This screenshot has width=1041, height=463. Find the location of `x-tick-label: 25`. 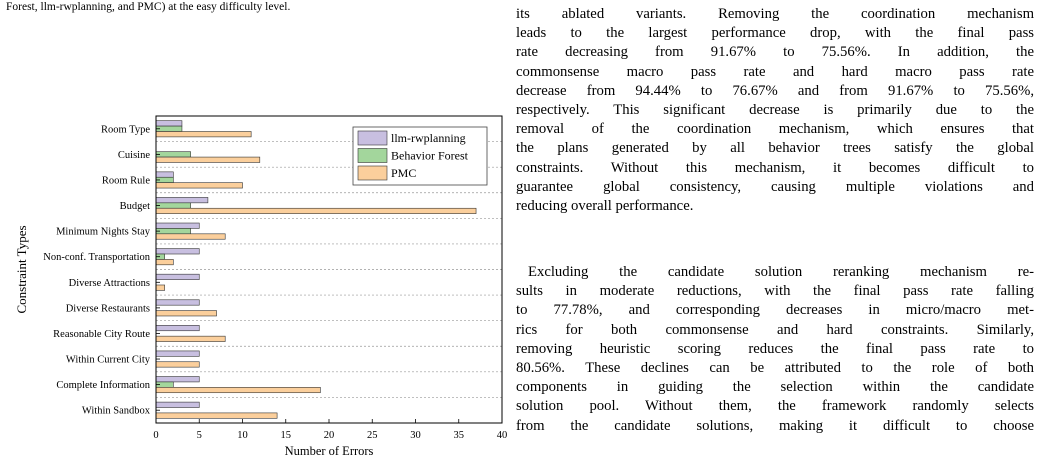

x-tick-label: 25 is located at coordinates (372, 435).